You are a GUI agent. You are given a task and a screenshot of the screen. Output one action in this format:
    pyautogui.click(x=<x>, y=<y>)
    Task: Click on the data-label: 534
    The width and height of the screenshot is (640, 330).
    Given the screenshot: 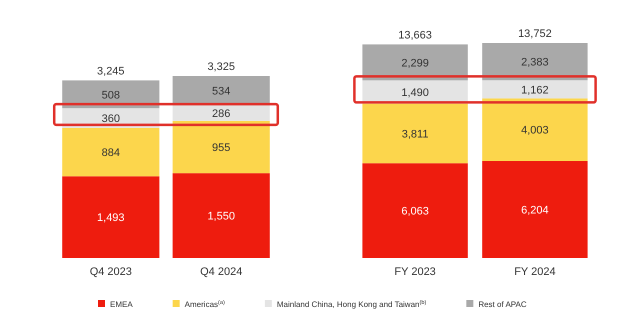 What is the action you would take?
    pyautogui.click(x=221, y=92)
    